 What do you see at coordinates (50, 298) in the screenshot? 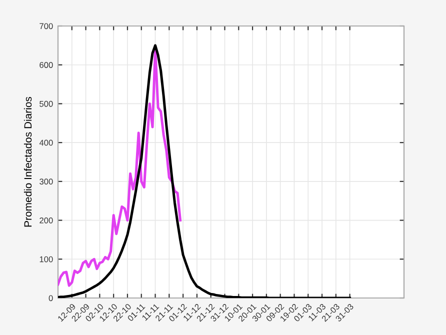
I see `y-tick-label: 0` at bounding box center [50, 298].